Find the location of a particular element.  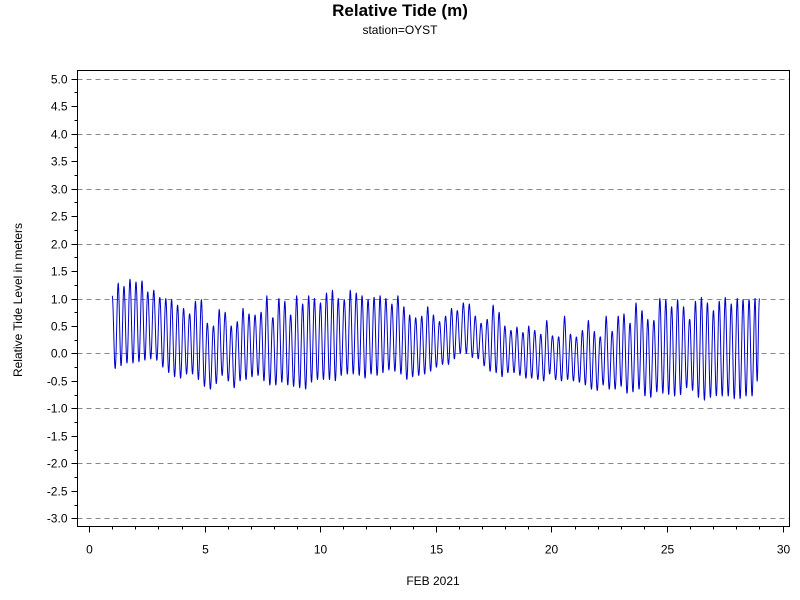

y-tick-label: -3.0 is located at coordinates (57, 519).